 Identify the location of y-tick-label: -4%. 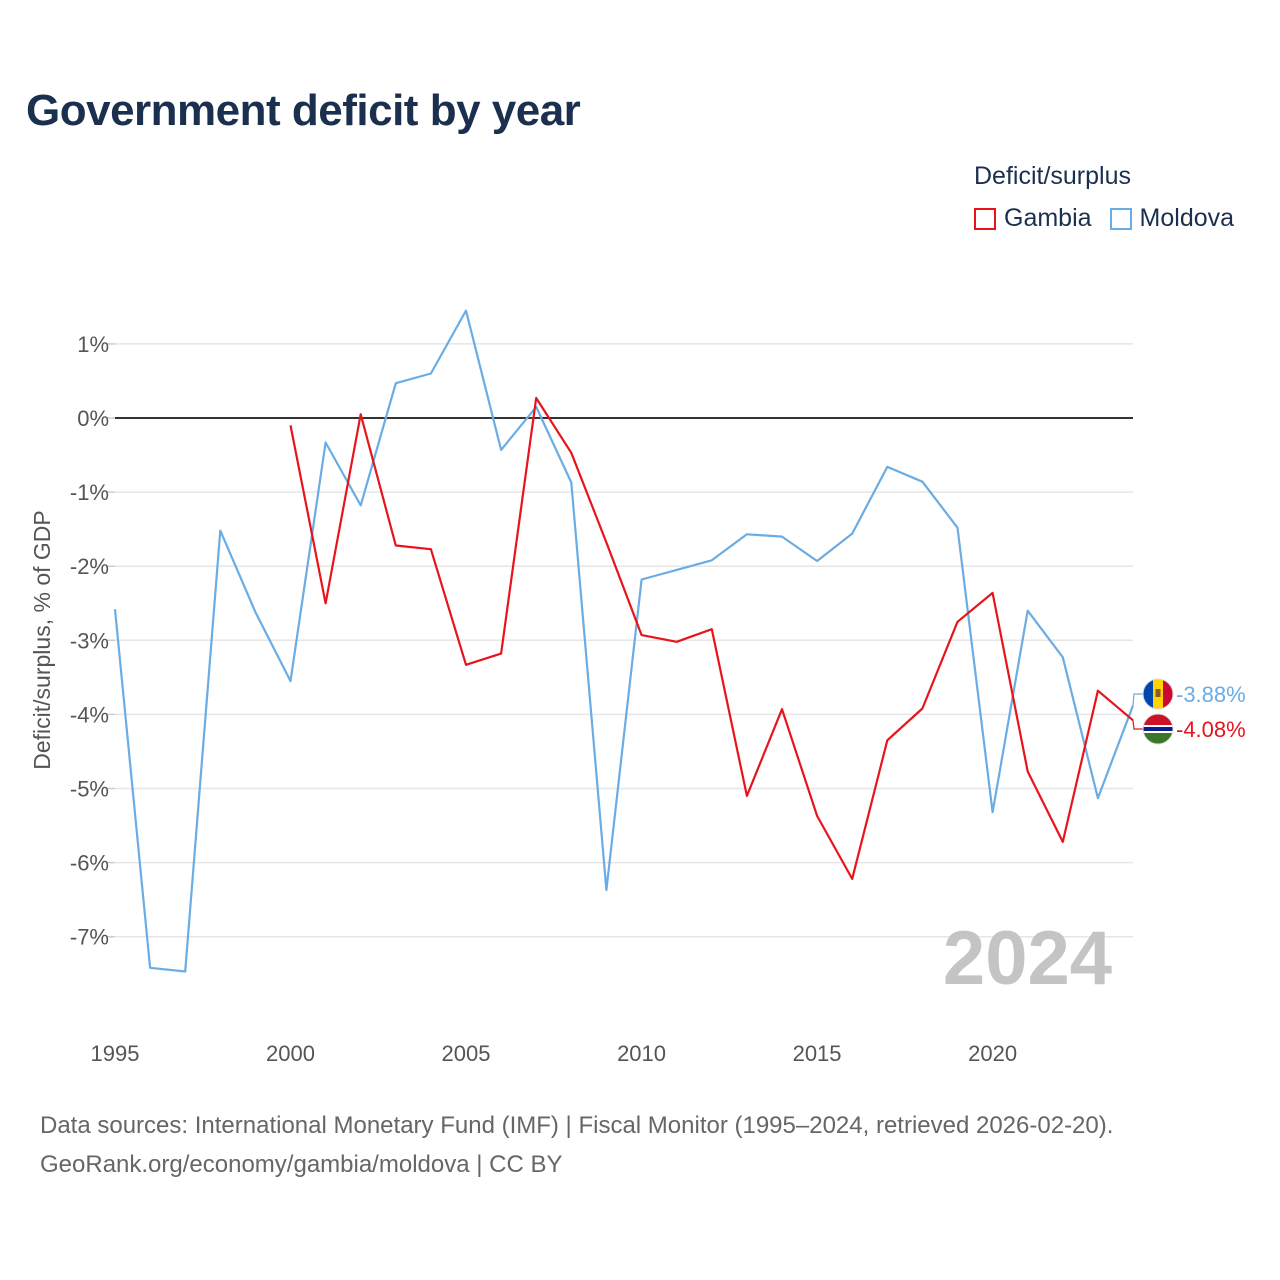
(89, 714).